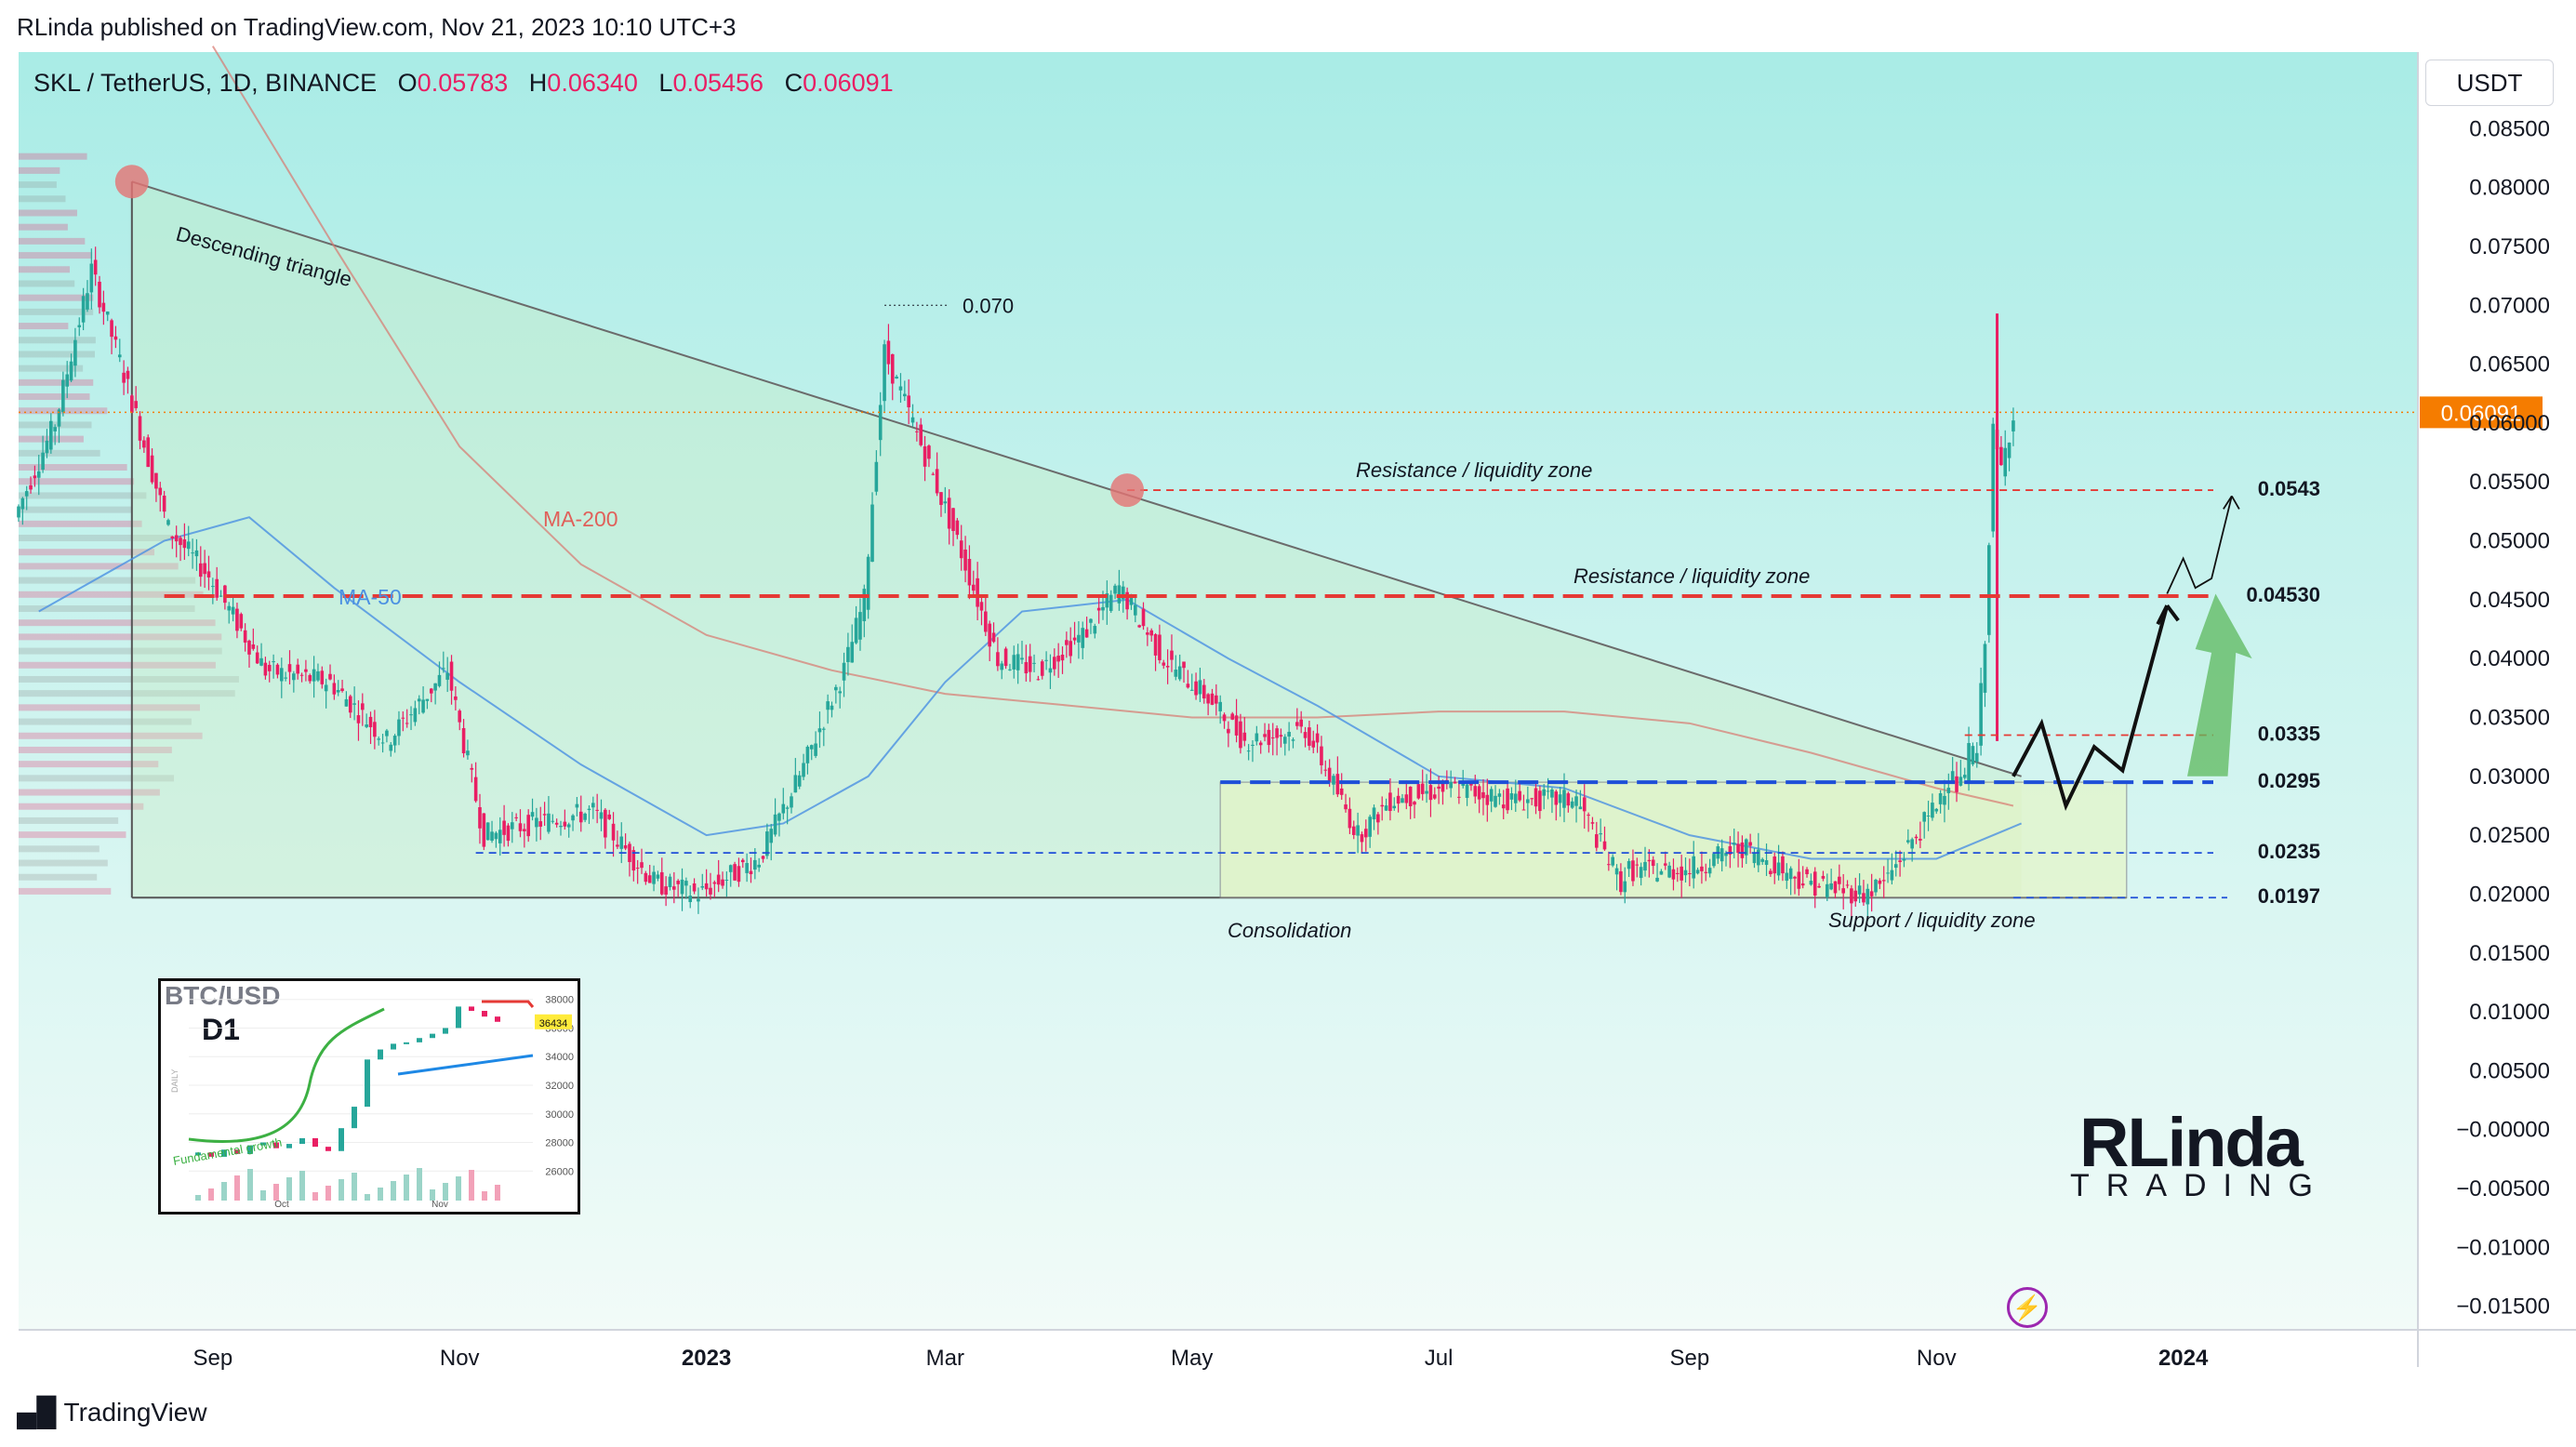  What do you see at coordinates (580, 519) in the screenshot?
I see `ma200-label: MA-200` at bounding box center [580, 519].